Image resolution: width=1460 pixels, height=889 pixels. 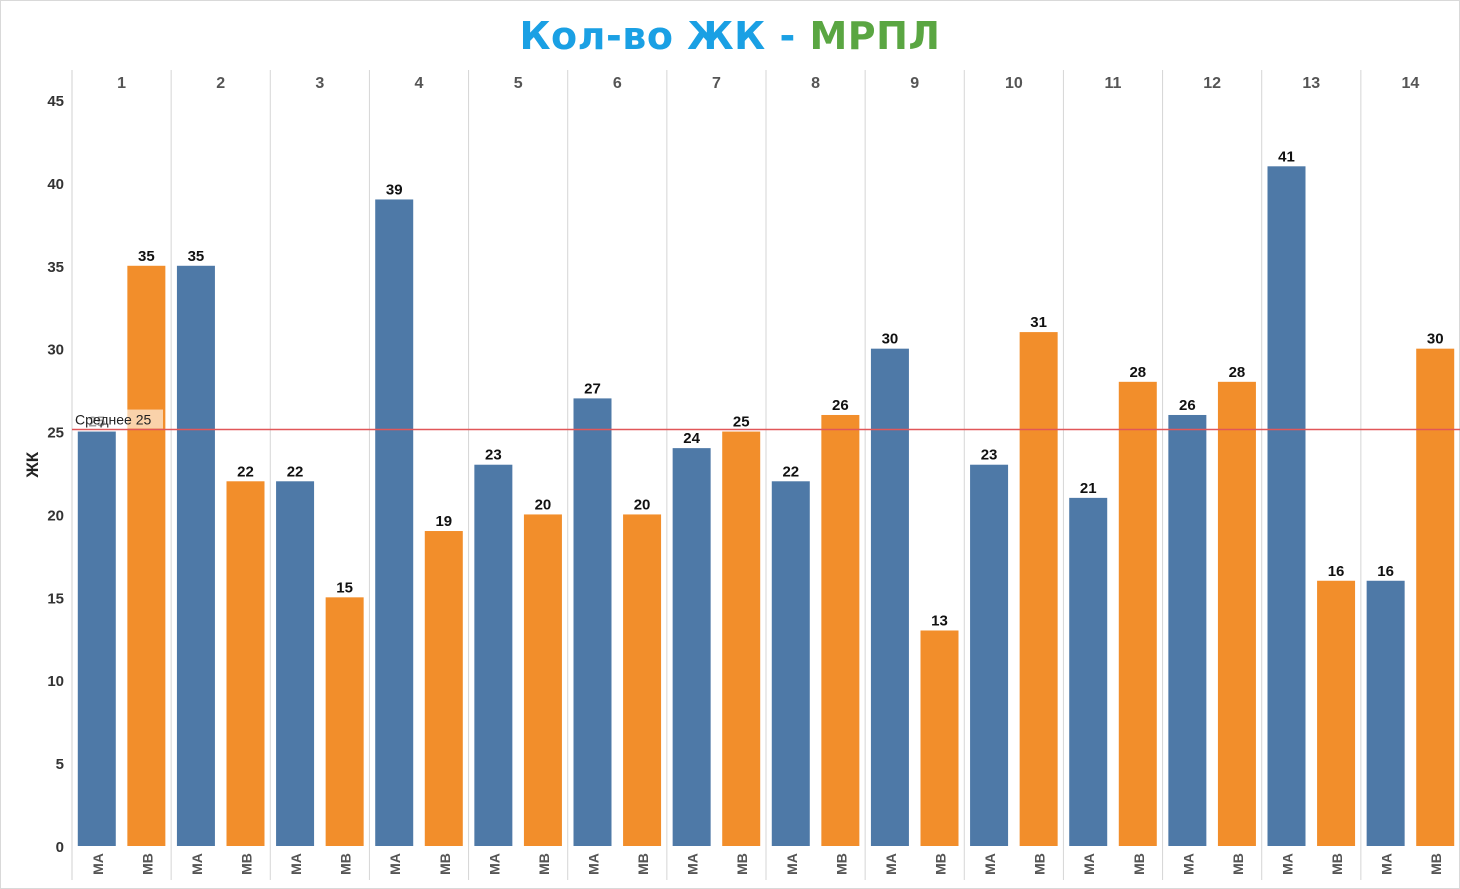 I want to click on y-tick-label: 45, so click(x=55, y=101).